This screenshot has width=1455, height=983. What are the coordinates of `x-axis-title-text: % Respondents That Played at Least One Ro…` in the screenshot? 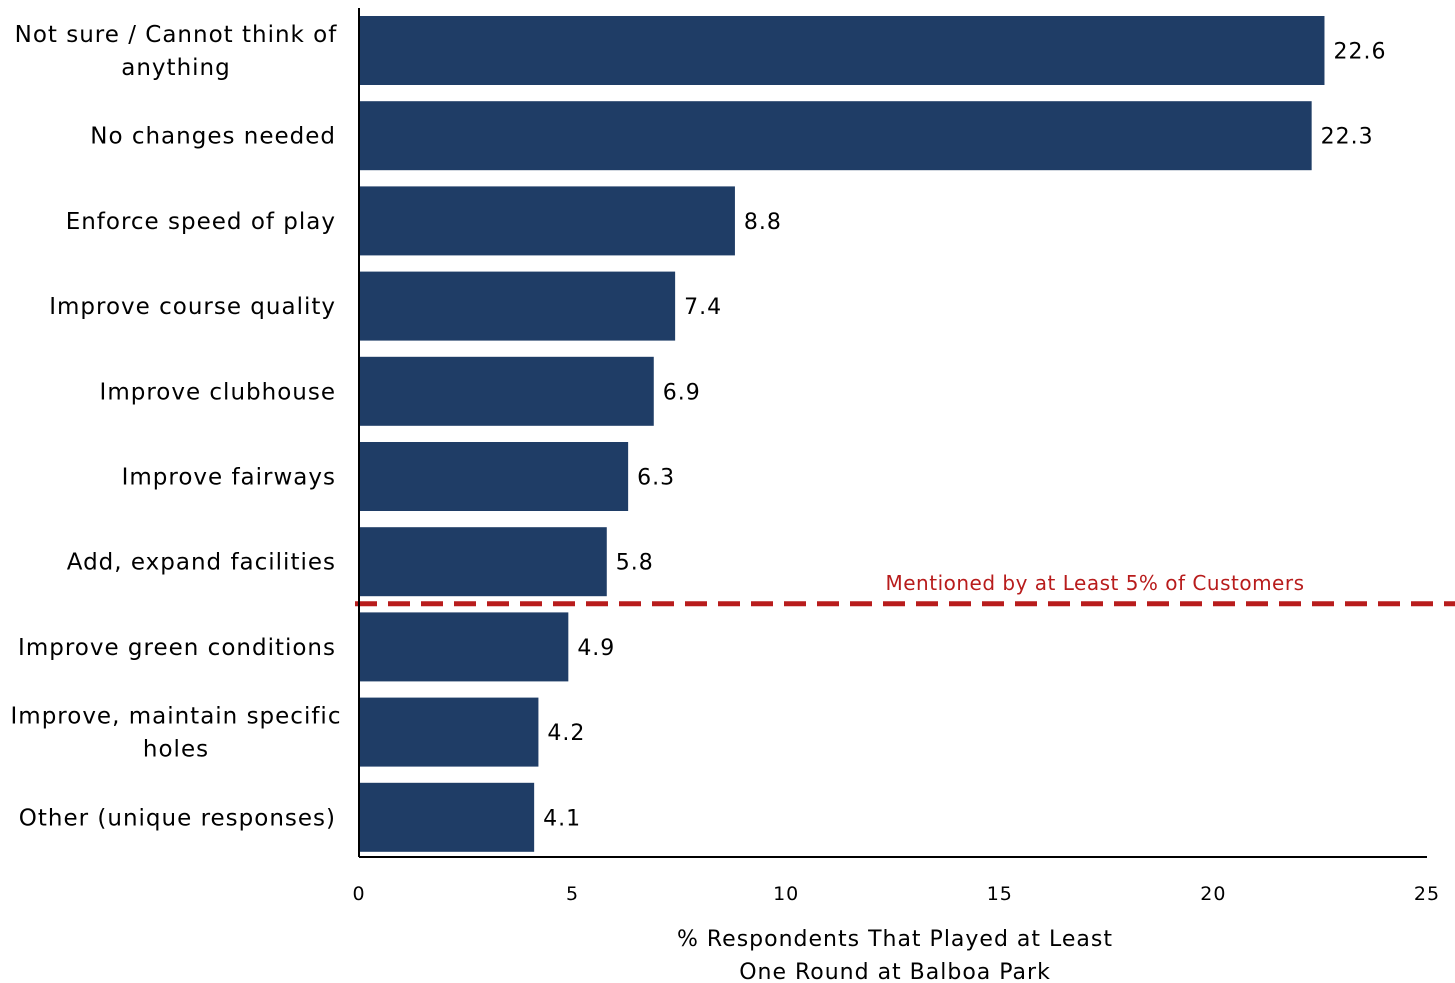 It's located at (895, 955).